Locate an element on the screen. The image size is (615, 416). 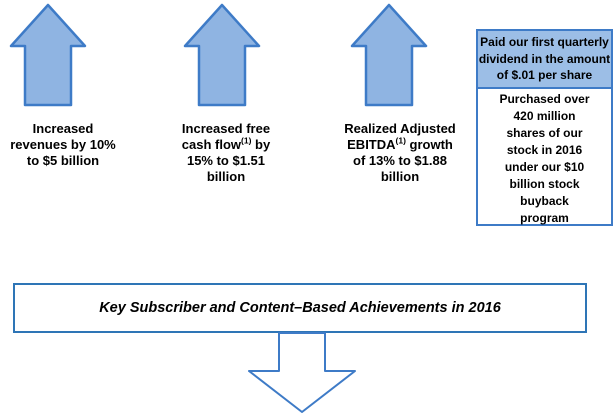
caption-line: Realized Adjusted is located at coordinates (400, 128).